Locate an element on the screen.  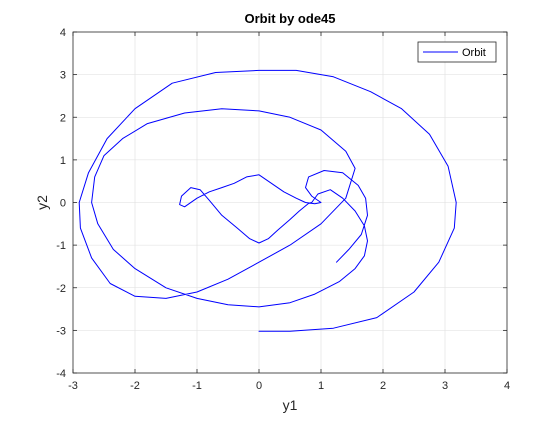
x-tick-label: 1 is located at coordinates (321, 386).